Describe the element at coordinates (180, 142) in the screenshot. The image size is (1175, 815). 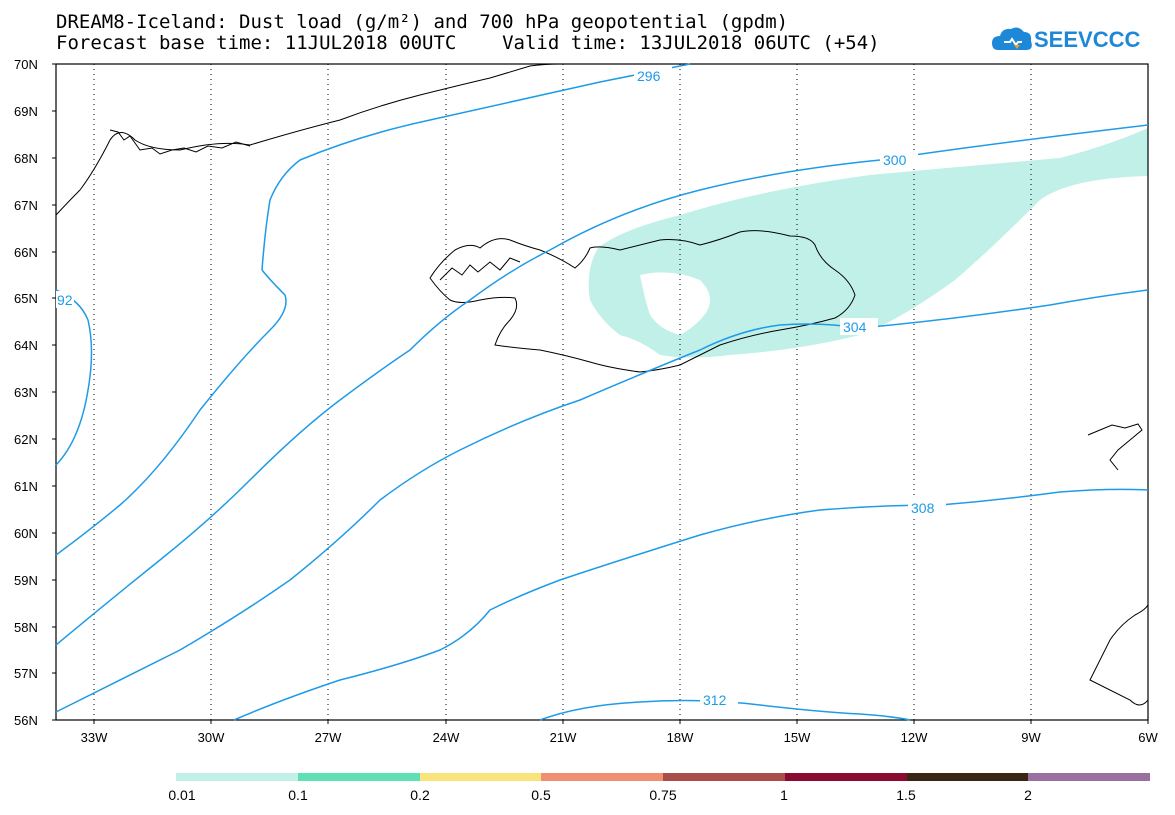
I see `greenland-coast-detail` at that location.